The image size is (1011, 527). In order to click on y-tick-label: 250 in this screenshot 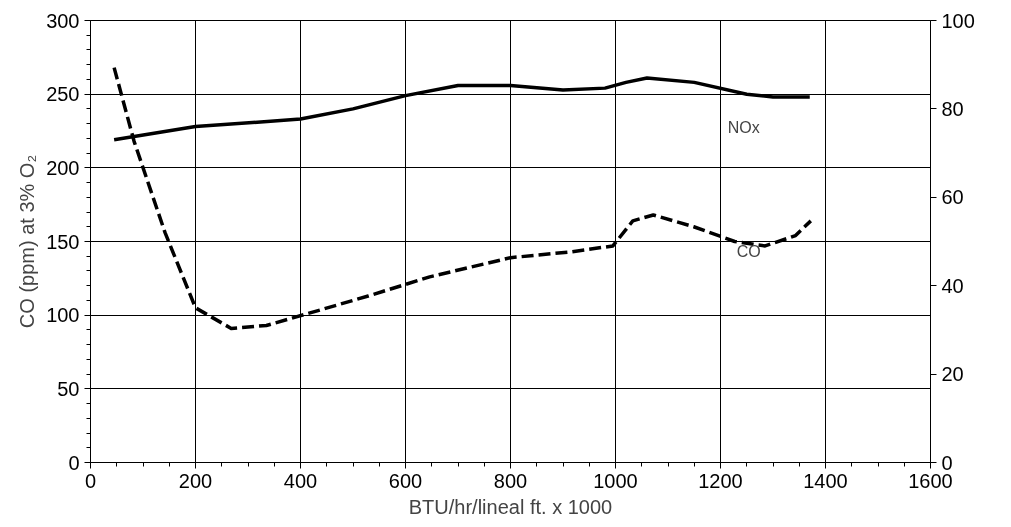, I will do `click(63, 94)`.